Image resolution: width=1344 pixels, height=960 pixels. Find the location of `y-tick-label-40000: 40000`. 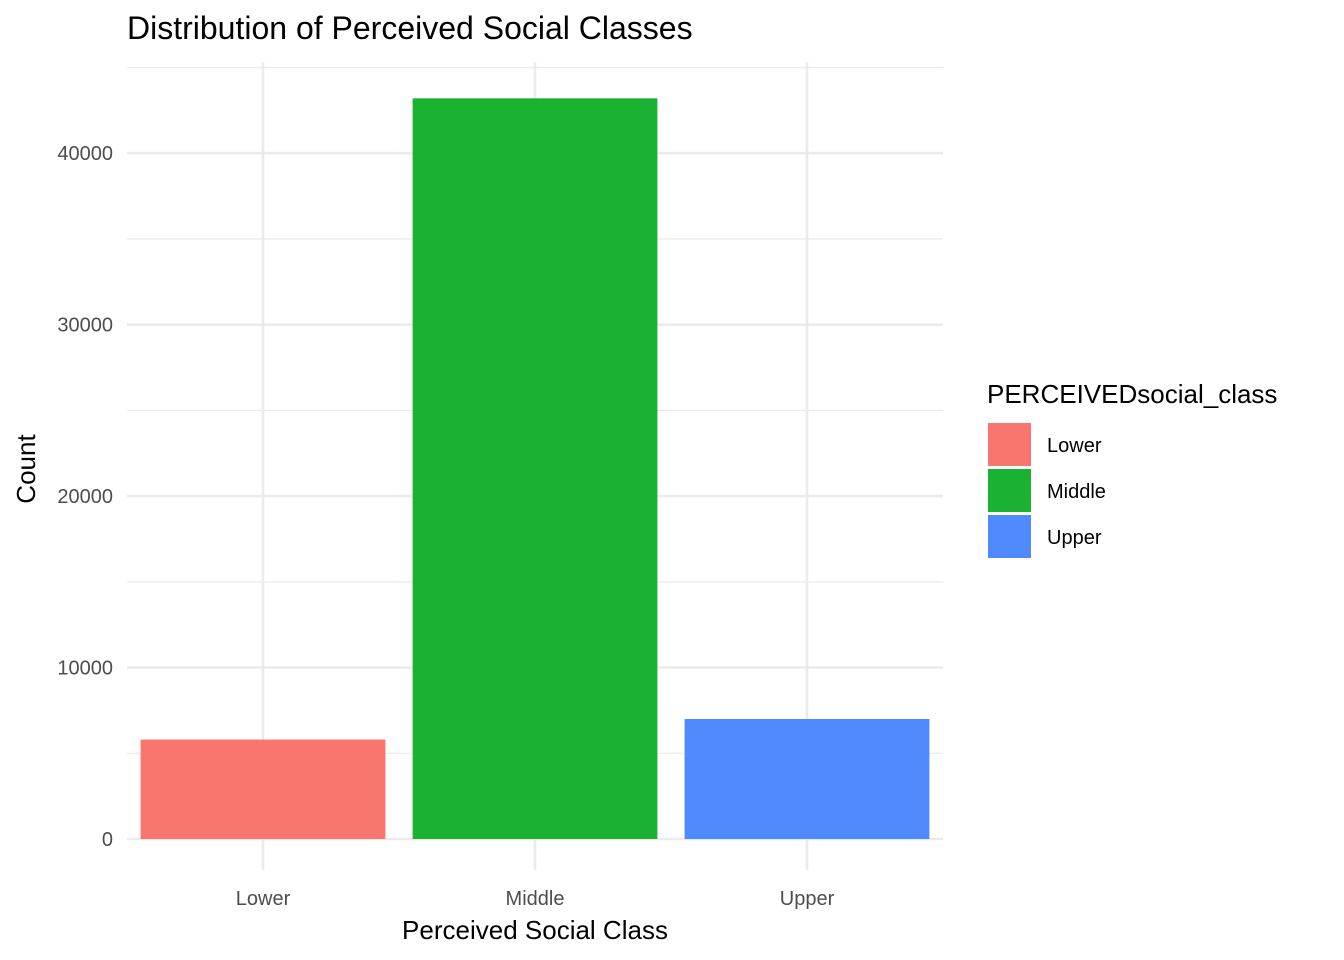

y-tick-label-40000: 40000 is located at coordinates (85, 154).